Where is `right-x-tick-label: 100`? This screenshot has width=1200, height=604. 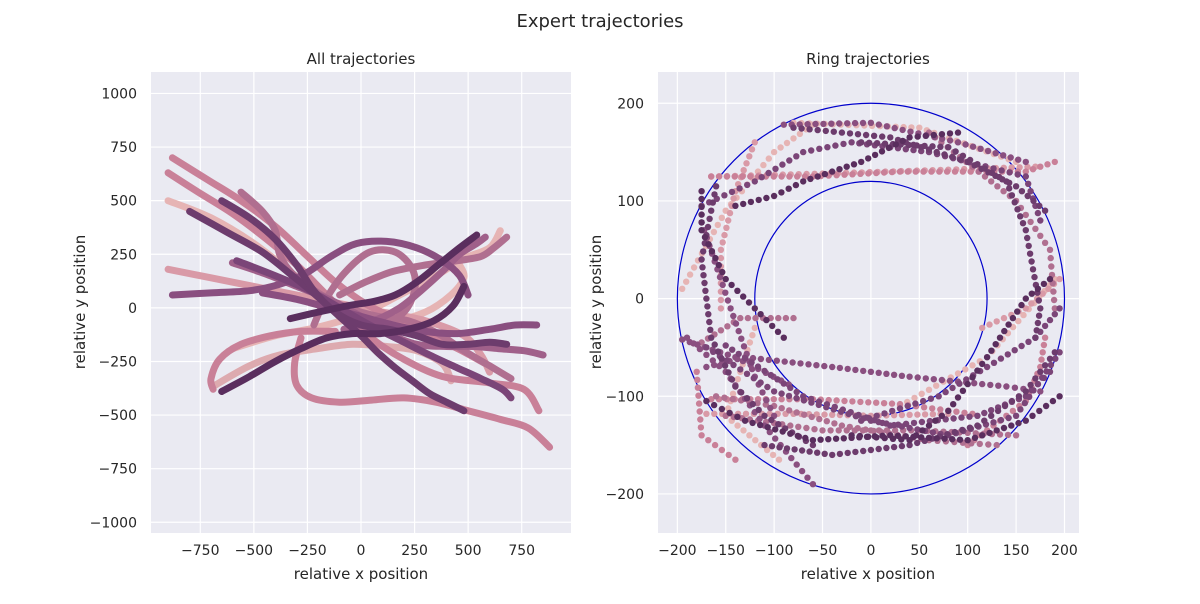
right-x-tick-label: 100 is located at coordinates (967, 551).